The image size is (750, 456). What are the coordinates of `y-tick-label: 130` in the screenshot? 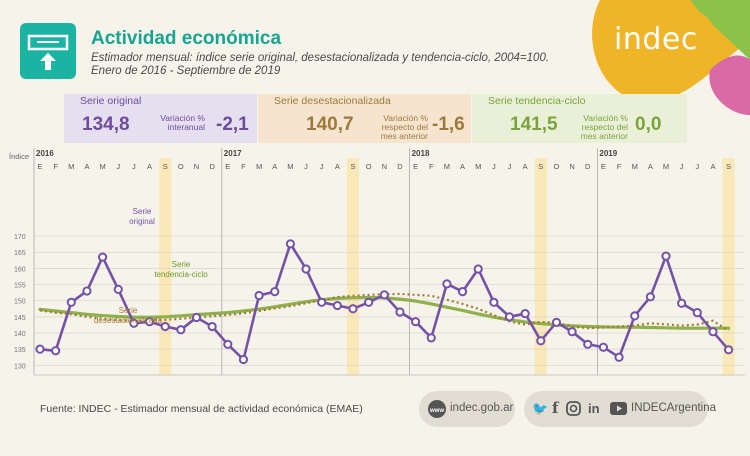 It's located at (20, 366).